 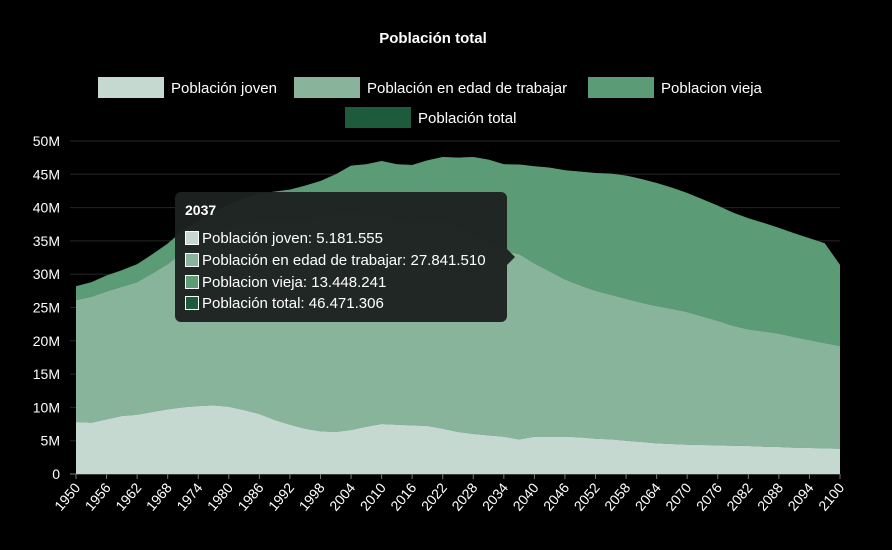 I want to click on x-tick-label: 2016, so click(x=403, y=496).